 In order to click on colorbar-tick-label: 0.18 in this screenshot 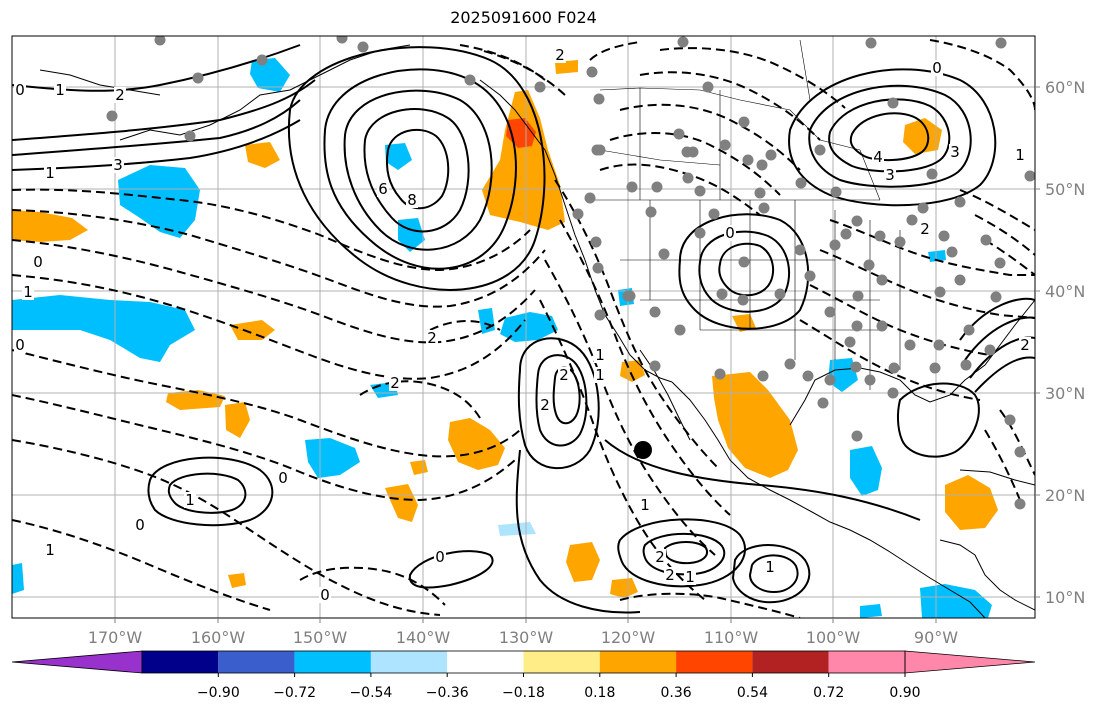, I will do `click(599, 693)`.